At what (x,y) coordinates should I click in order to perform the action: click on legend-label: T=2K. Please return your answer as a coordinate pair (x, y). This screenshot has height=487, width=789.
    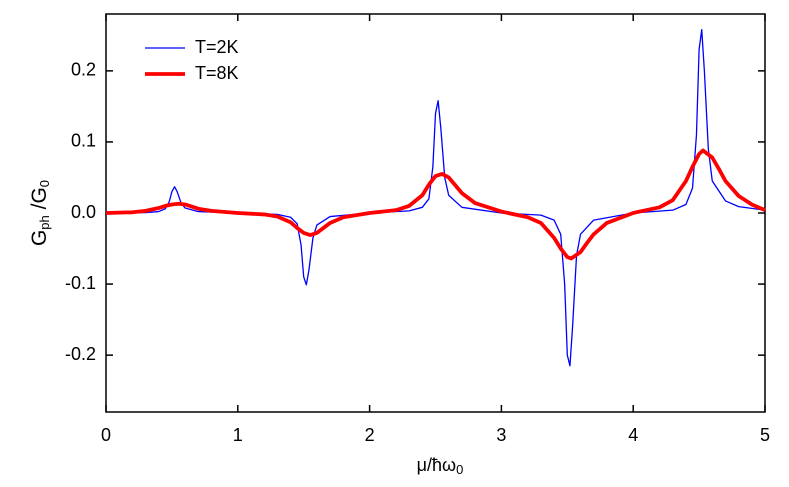
    Looking at the image, I should click on (217, 47).